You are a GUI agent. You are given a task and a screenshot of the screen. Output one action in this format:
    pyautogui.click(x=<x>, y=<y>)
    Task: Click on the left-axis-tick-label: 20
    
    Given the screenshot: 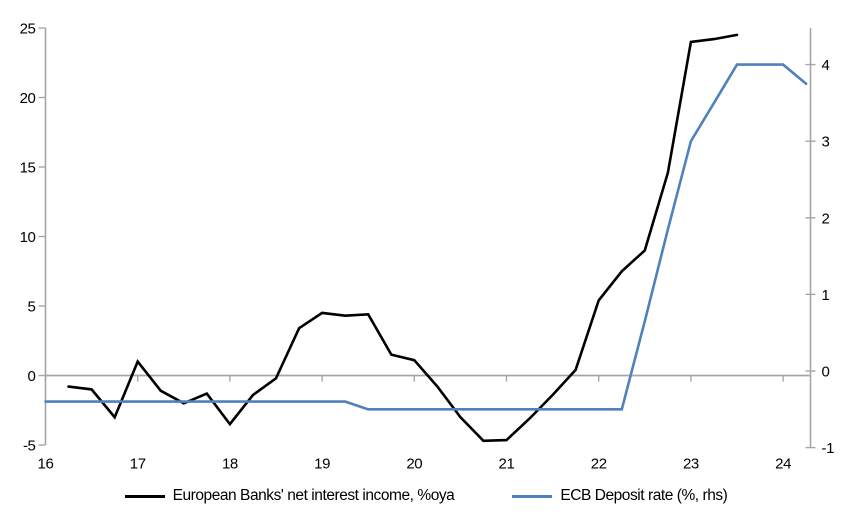 What is the action you would take?
    pyautogui.click(x=28, y=98)
    